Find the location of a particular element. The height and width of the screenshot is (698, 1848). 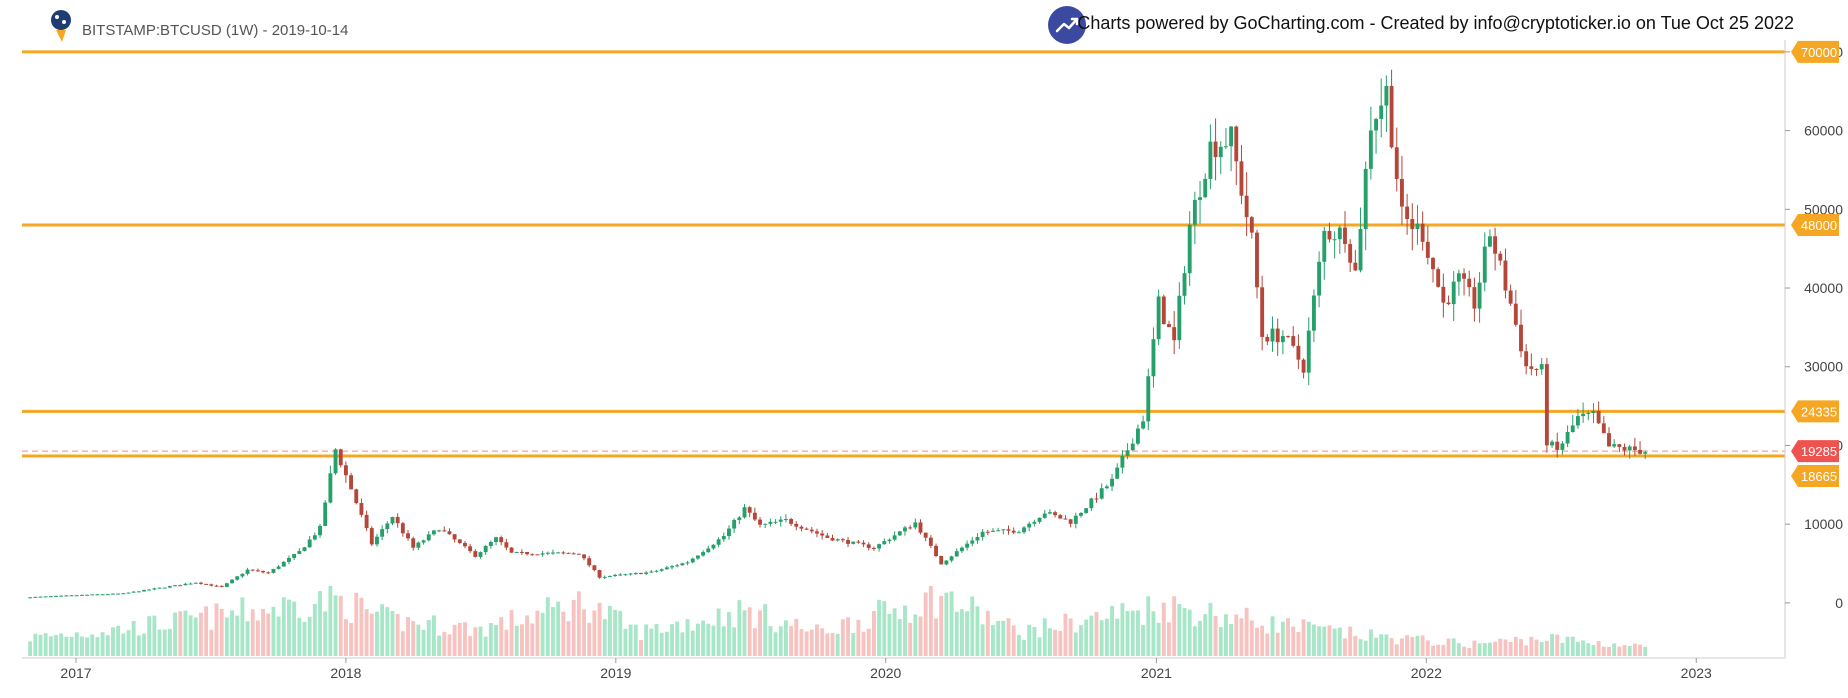

x-tick-label: 2021 is located at coordinates (1156, 673).